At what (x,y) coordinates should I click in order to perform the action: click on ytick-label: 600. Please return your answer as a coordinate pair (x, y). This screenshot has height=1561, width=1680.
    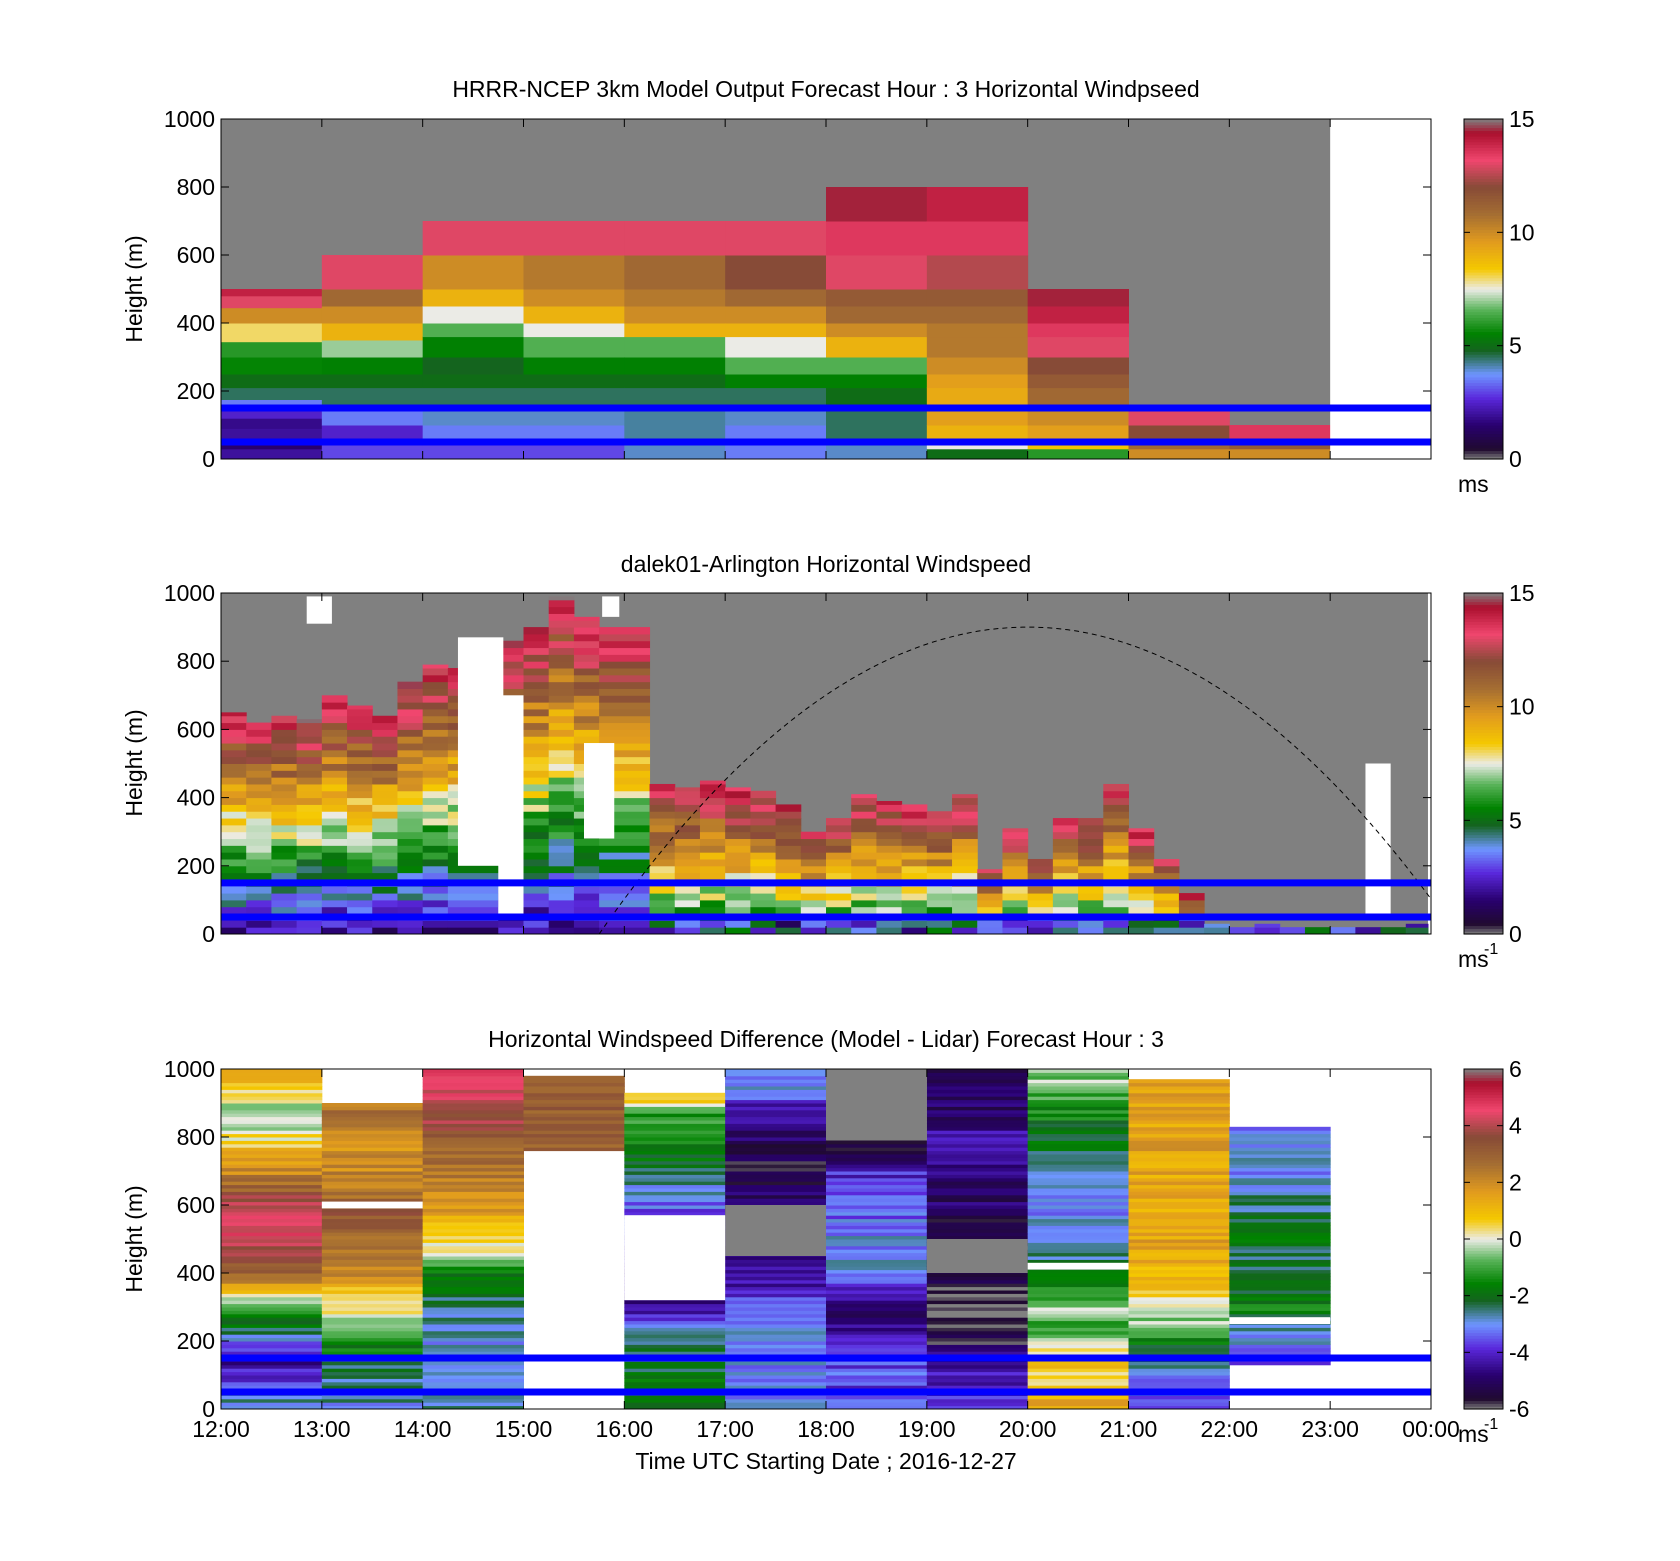
    Looking at the image, I should click on (196, 255).